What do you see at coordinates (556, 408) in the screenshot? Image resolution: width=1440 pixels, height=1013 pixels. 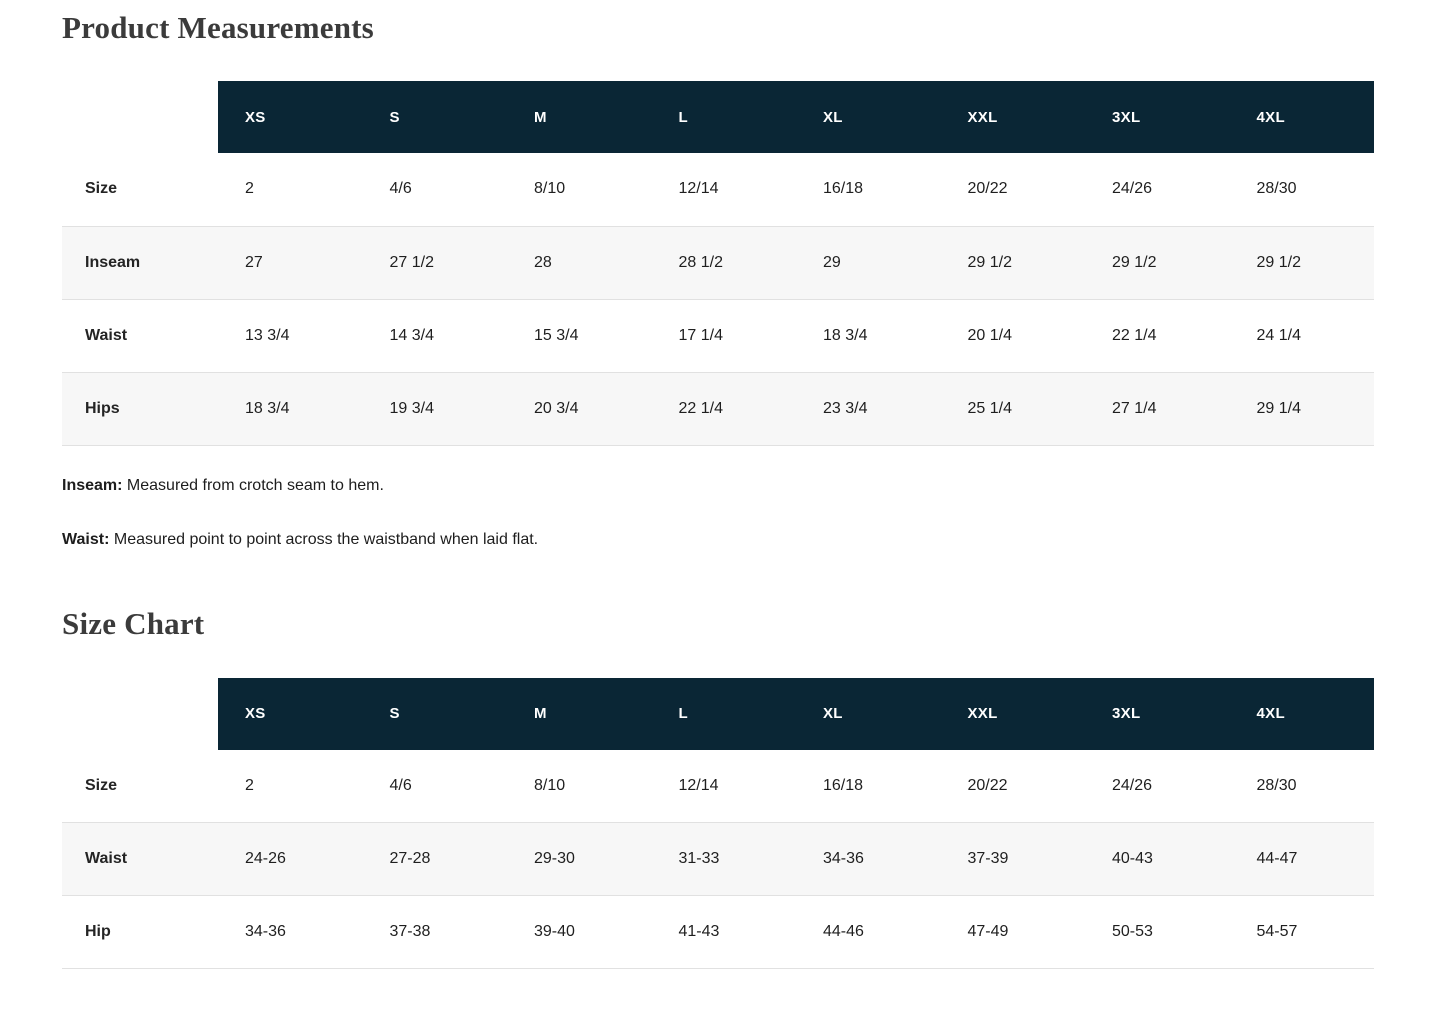 I see `measurement-cell: 20 3/4` at bounding box center [556, 408].